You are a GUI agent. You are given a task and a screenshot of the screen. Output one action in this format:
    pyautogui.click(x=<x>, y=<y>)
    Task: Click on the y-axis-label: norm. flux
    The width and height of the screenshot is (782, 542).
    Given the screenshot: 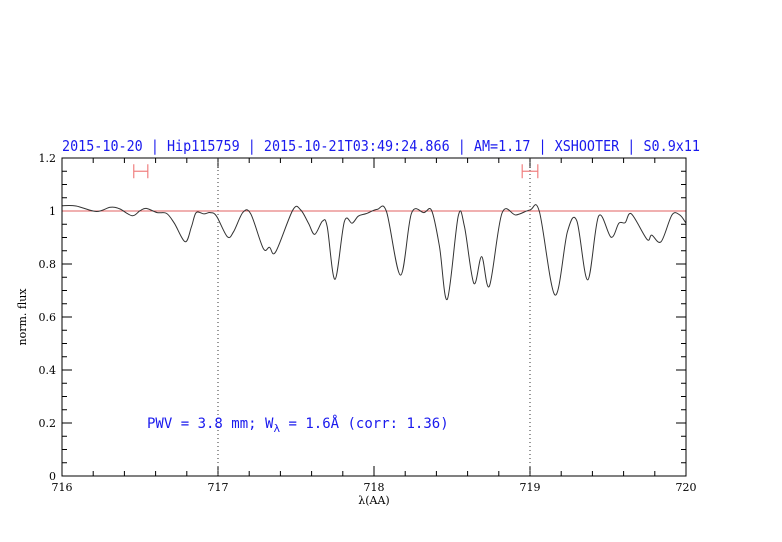 What is the action you would take?
    pyautogui.click(x=22, y=317)
    